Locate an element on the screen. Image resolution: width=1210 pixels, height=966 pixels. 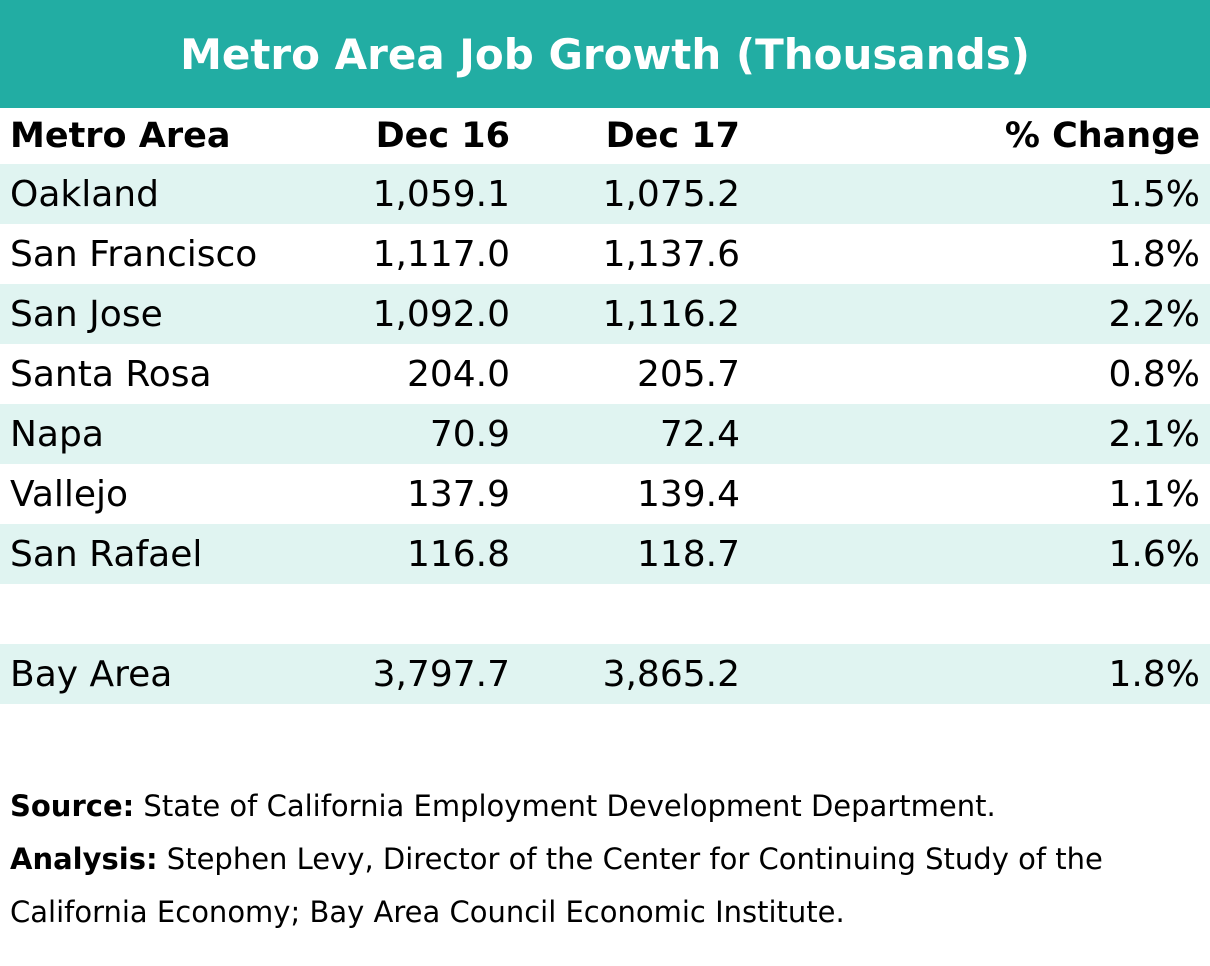
cell-dec-16: 1,059.1 is located at coordinates (441, 194).